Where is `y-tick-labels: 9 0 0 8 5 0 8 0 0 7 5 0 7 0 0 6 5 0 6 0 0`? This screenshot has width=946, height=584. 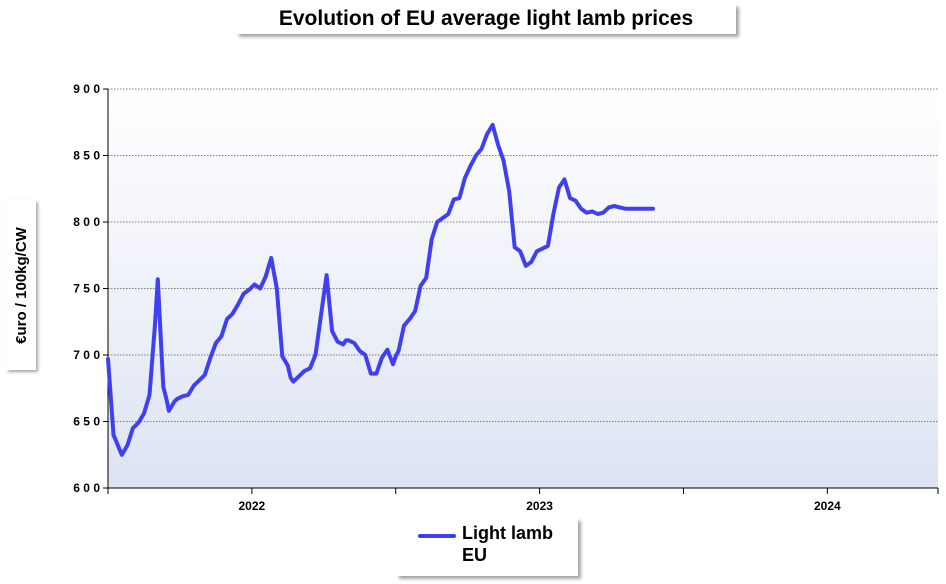
y-tick-labels: 9 0 0 8 5 0 8 0 0 7 5 0 7 0 0 6 5 0 6 0 0 is located at coordinates (90, 288).